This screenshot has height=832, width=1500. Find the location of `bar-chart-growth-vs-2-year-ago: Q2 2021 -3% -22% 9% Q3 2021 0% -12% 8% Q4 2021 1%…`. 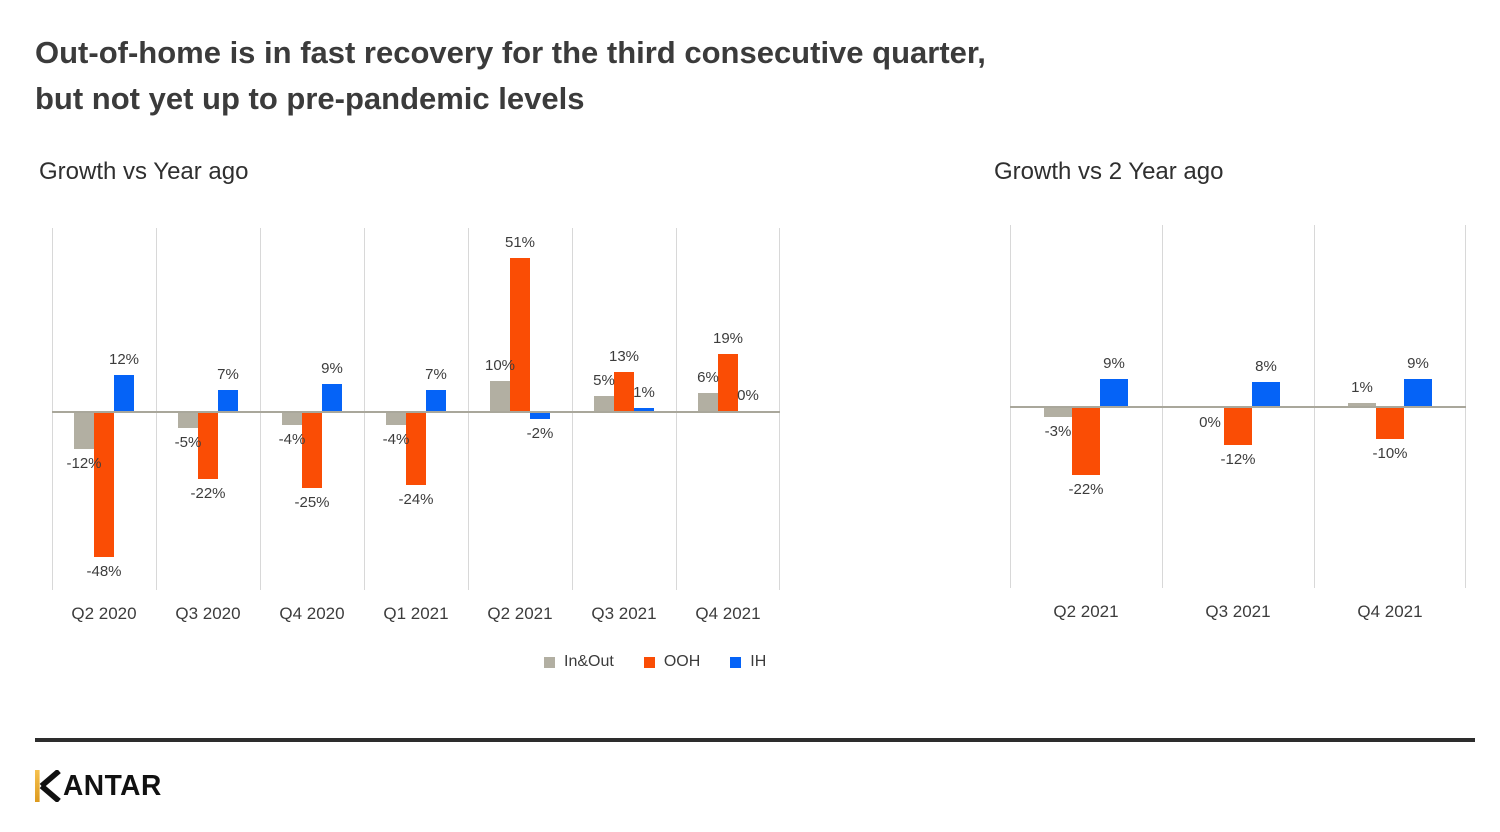

bar-chart-growth-vs-2-year-ago: Q2 2021 -3% -22% 9% Q3 2021 0% -12% 8% Q4 2021 1%… is located at coordinates (1238, 423).